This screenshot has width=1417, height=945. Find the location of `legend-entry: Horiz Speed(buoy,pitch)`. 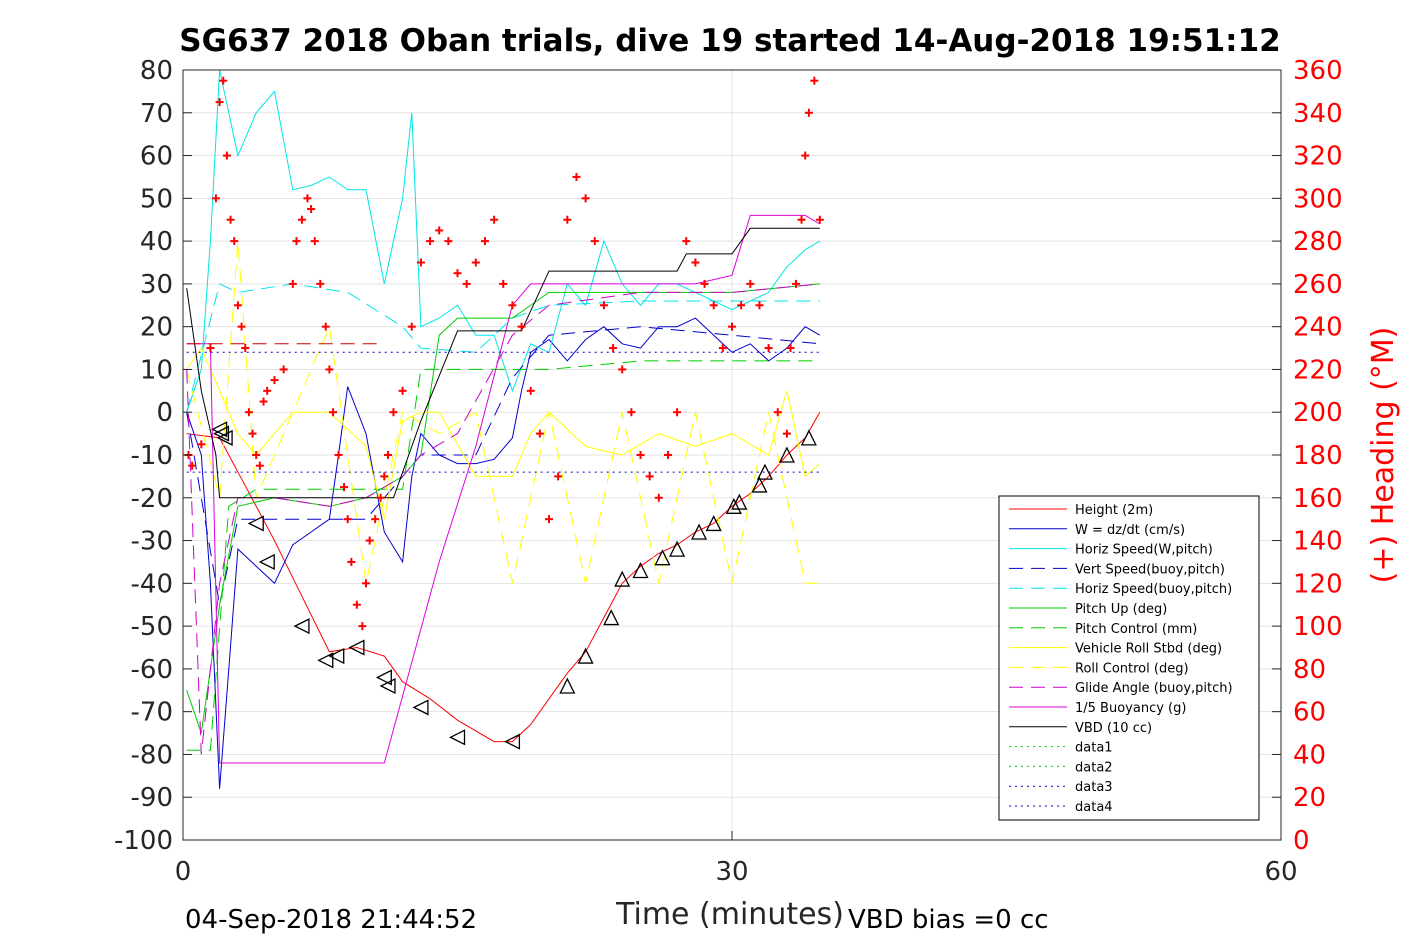

legend-entry: Horiz Speed(buoy,pitch) is located at coordinates (1153, 589).